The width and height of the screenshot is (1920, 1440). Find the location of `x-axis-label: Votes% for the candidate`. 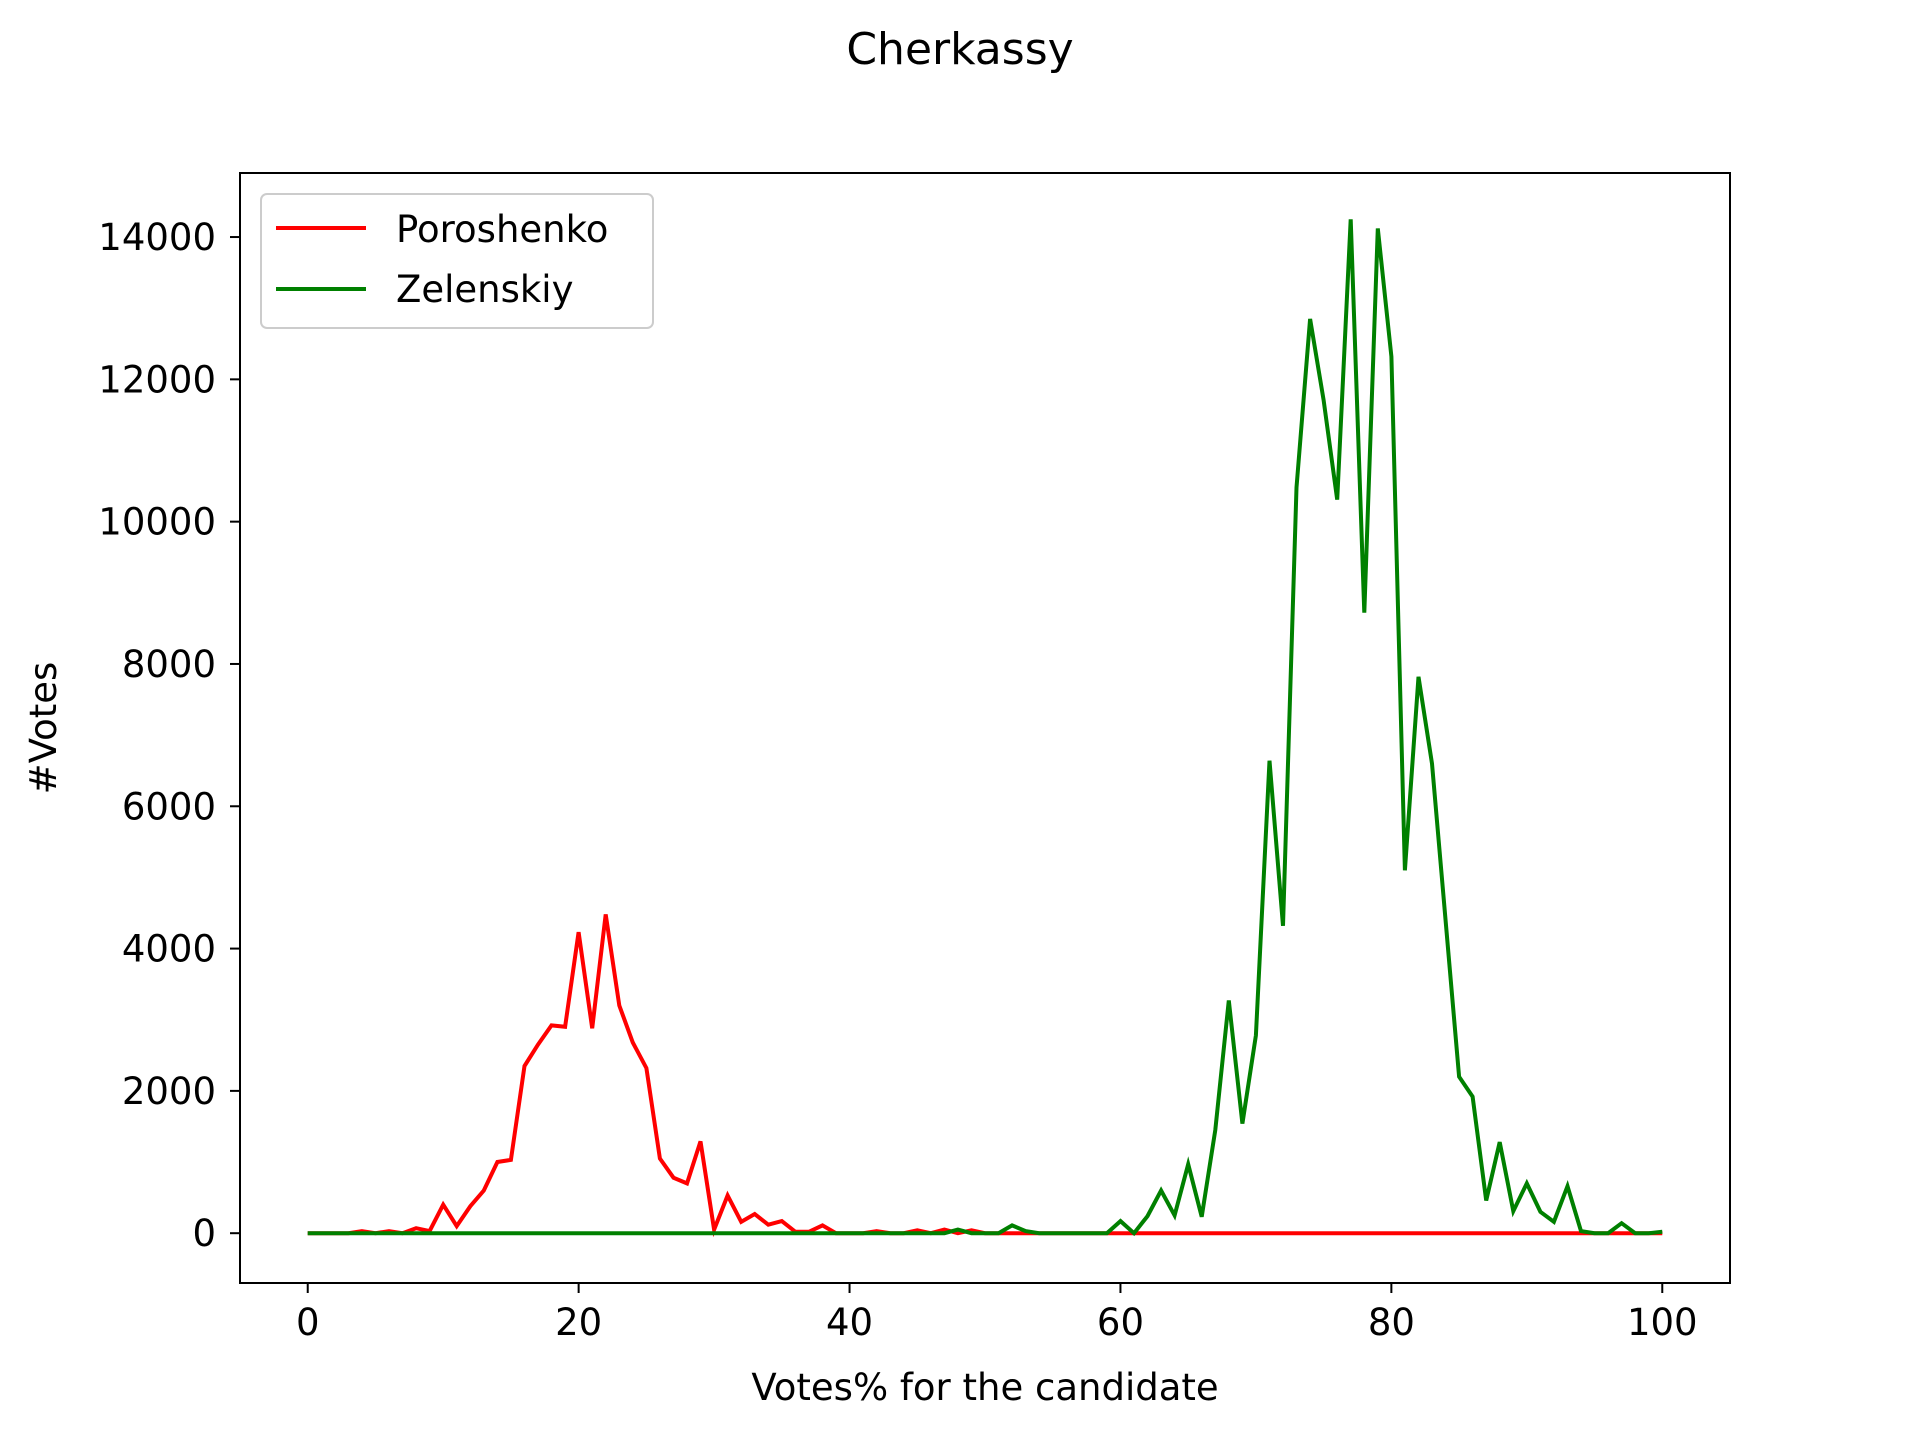

x-axis-label: Votes% for the candidate is located at coordinates (984, 1387).